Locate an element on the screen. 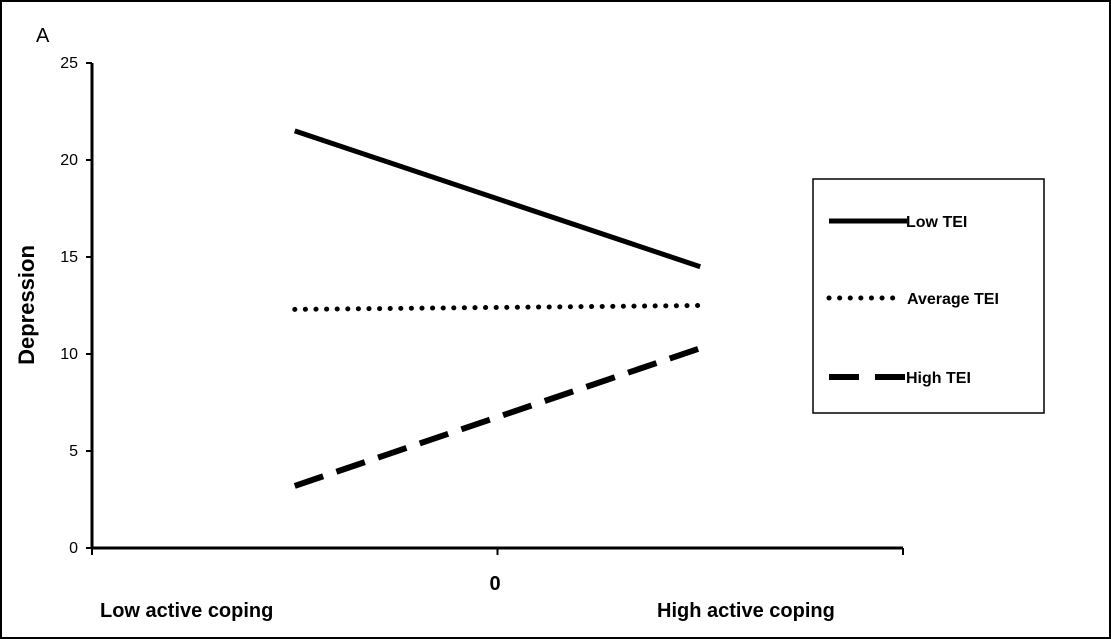  y-axis: 0 5 10 15 20 25 is located at coordinates (77, 306).